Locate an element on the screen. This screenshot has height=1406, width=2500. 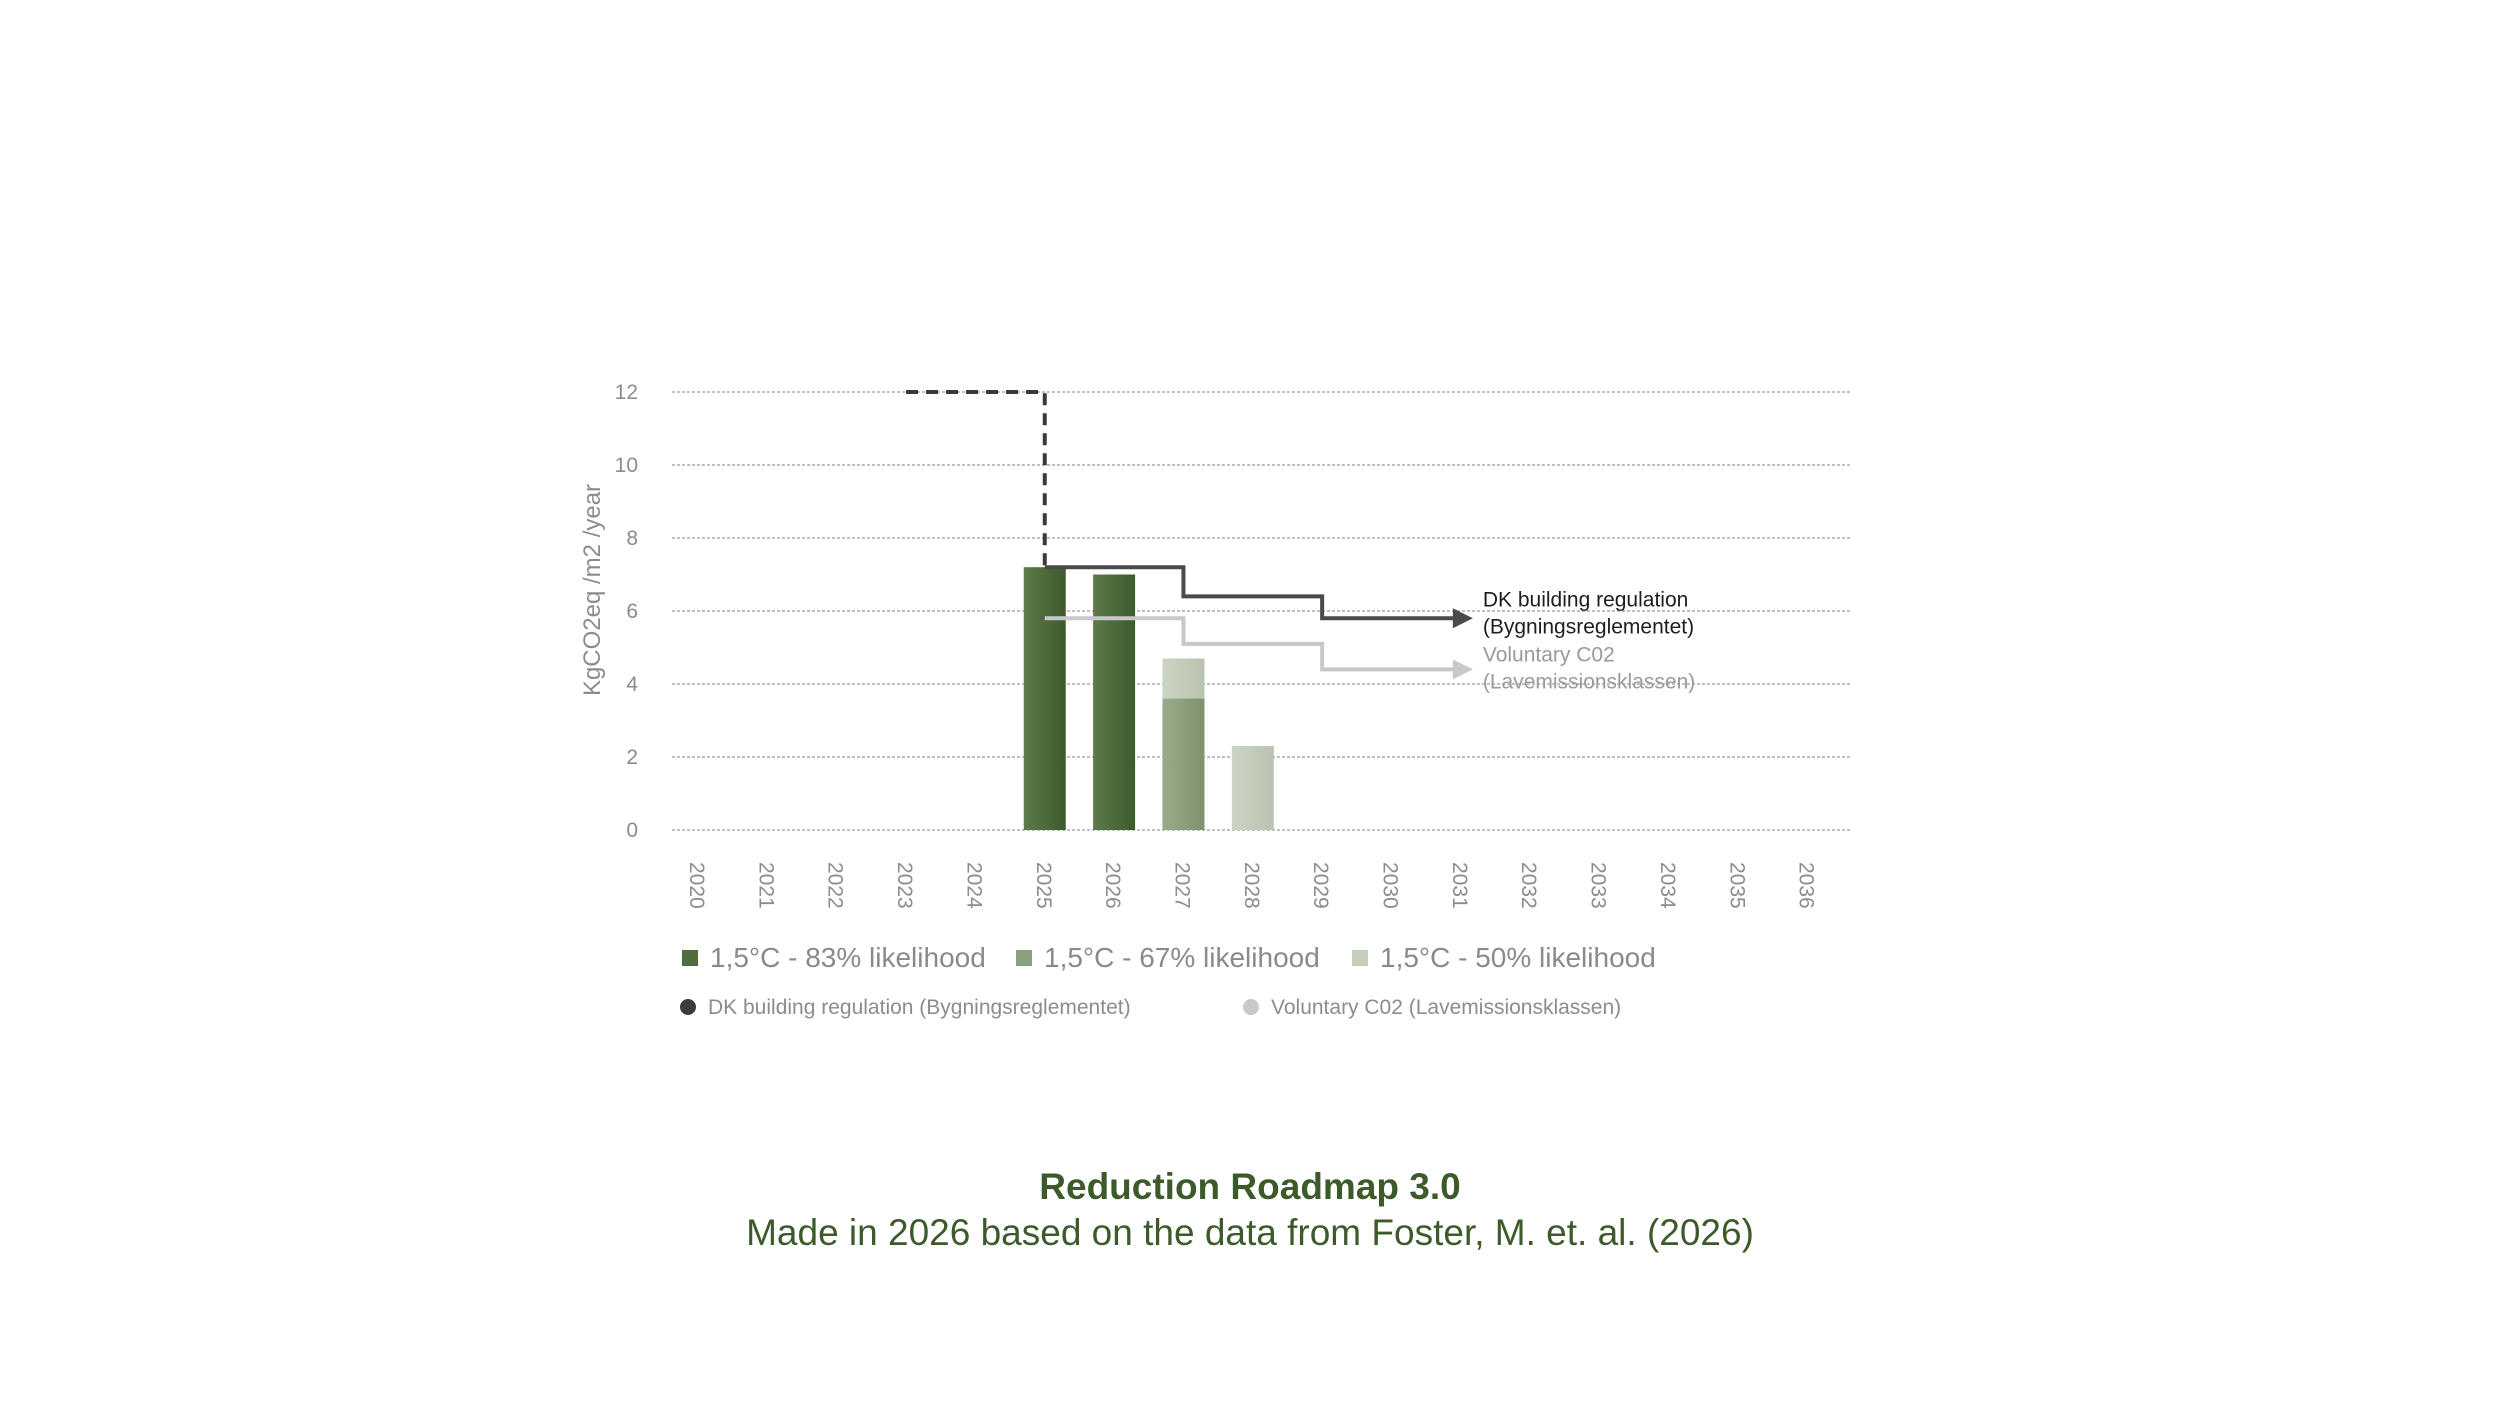
y-tick-label: 10 is located at coordinates (626, 465).